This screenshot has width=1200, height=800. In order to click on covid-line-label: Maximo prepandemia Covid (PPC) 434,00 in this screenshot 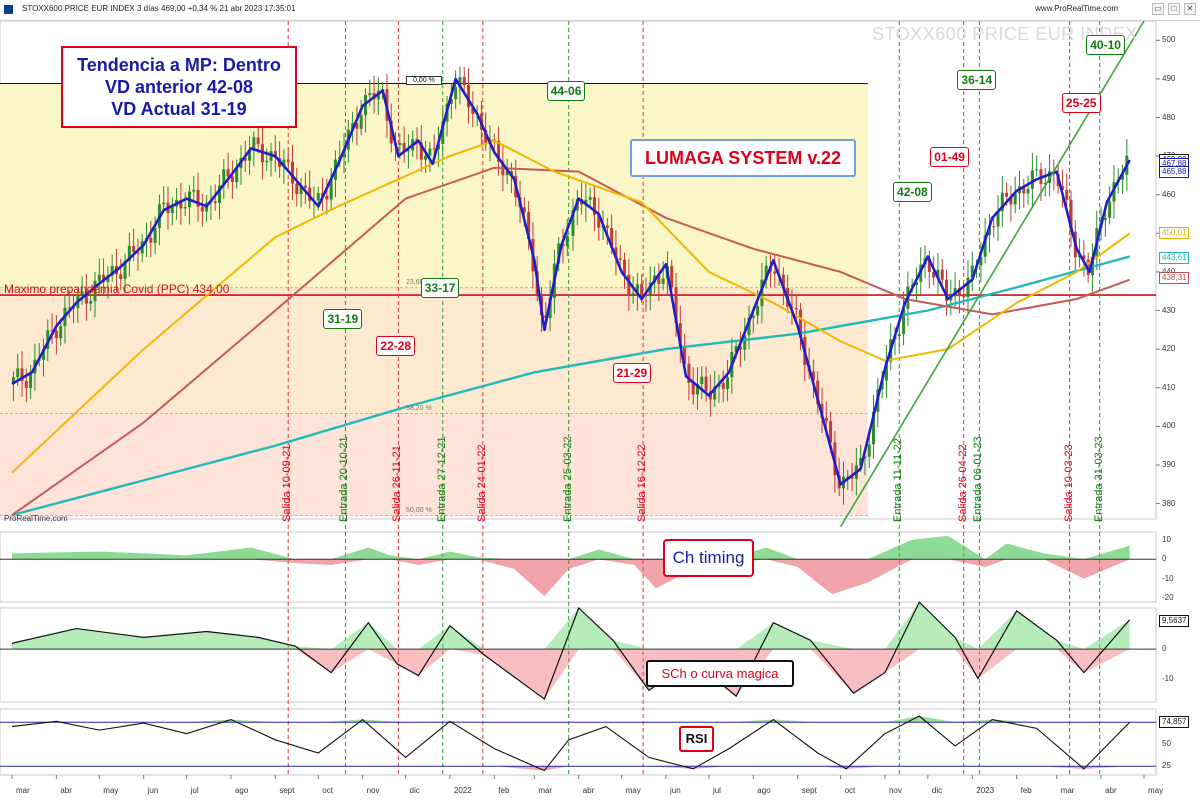, I will do `click(117, 289)`.